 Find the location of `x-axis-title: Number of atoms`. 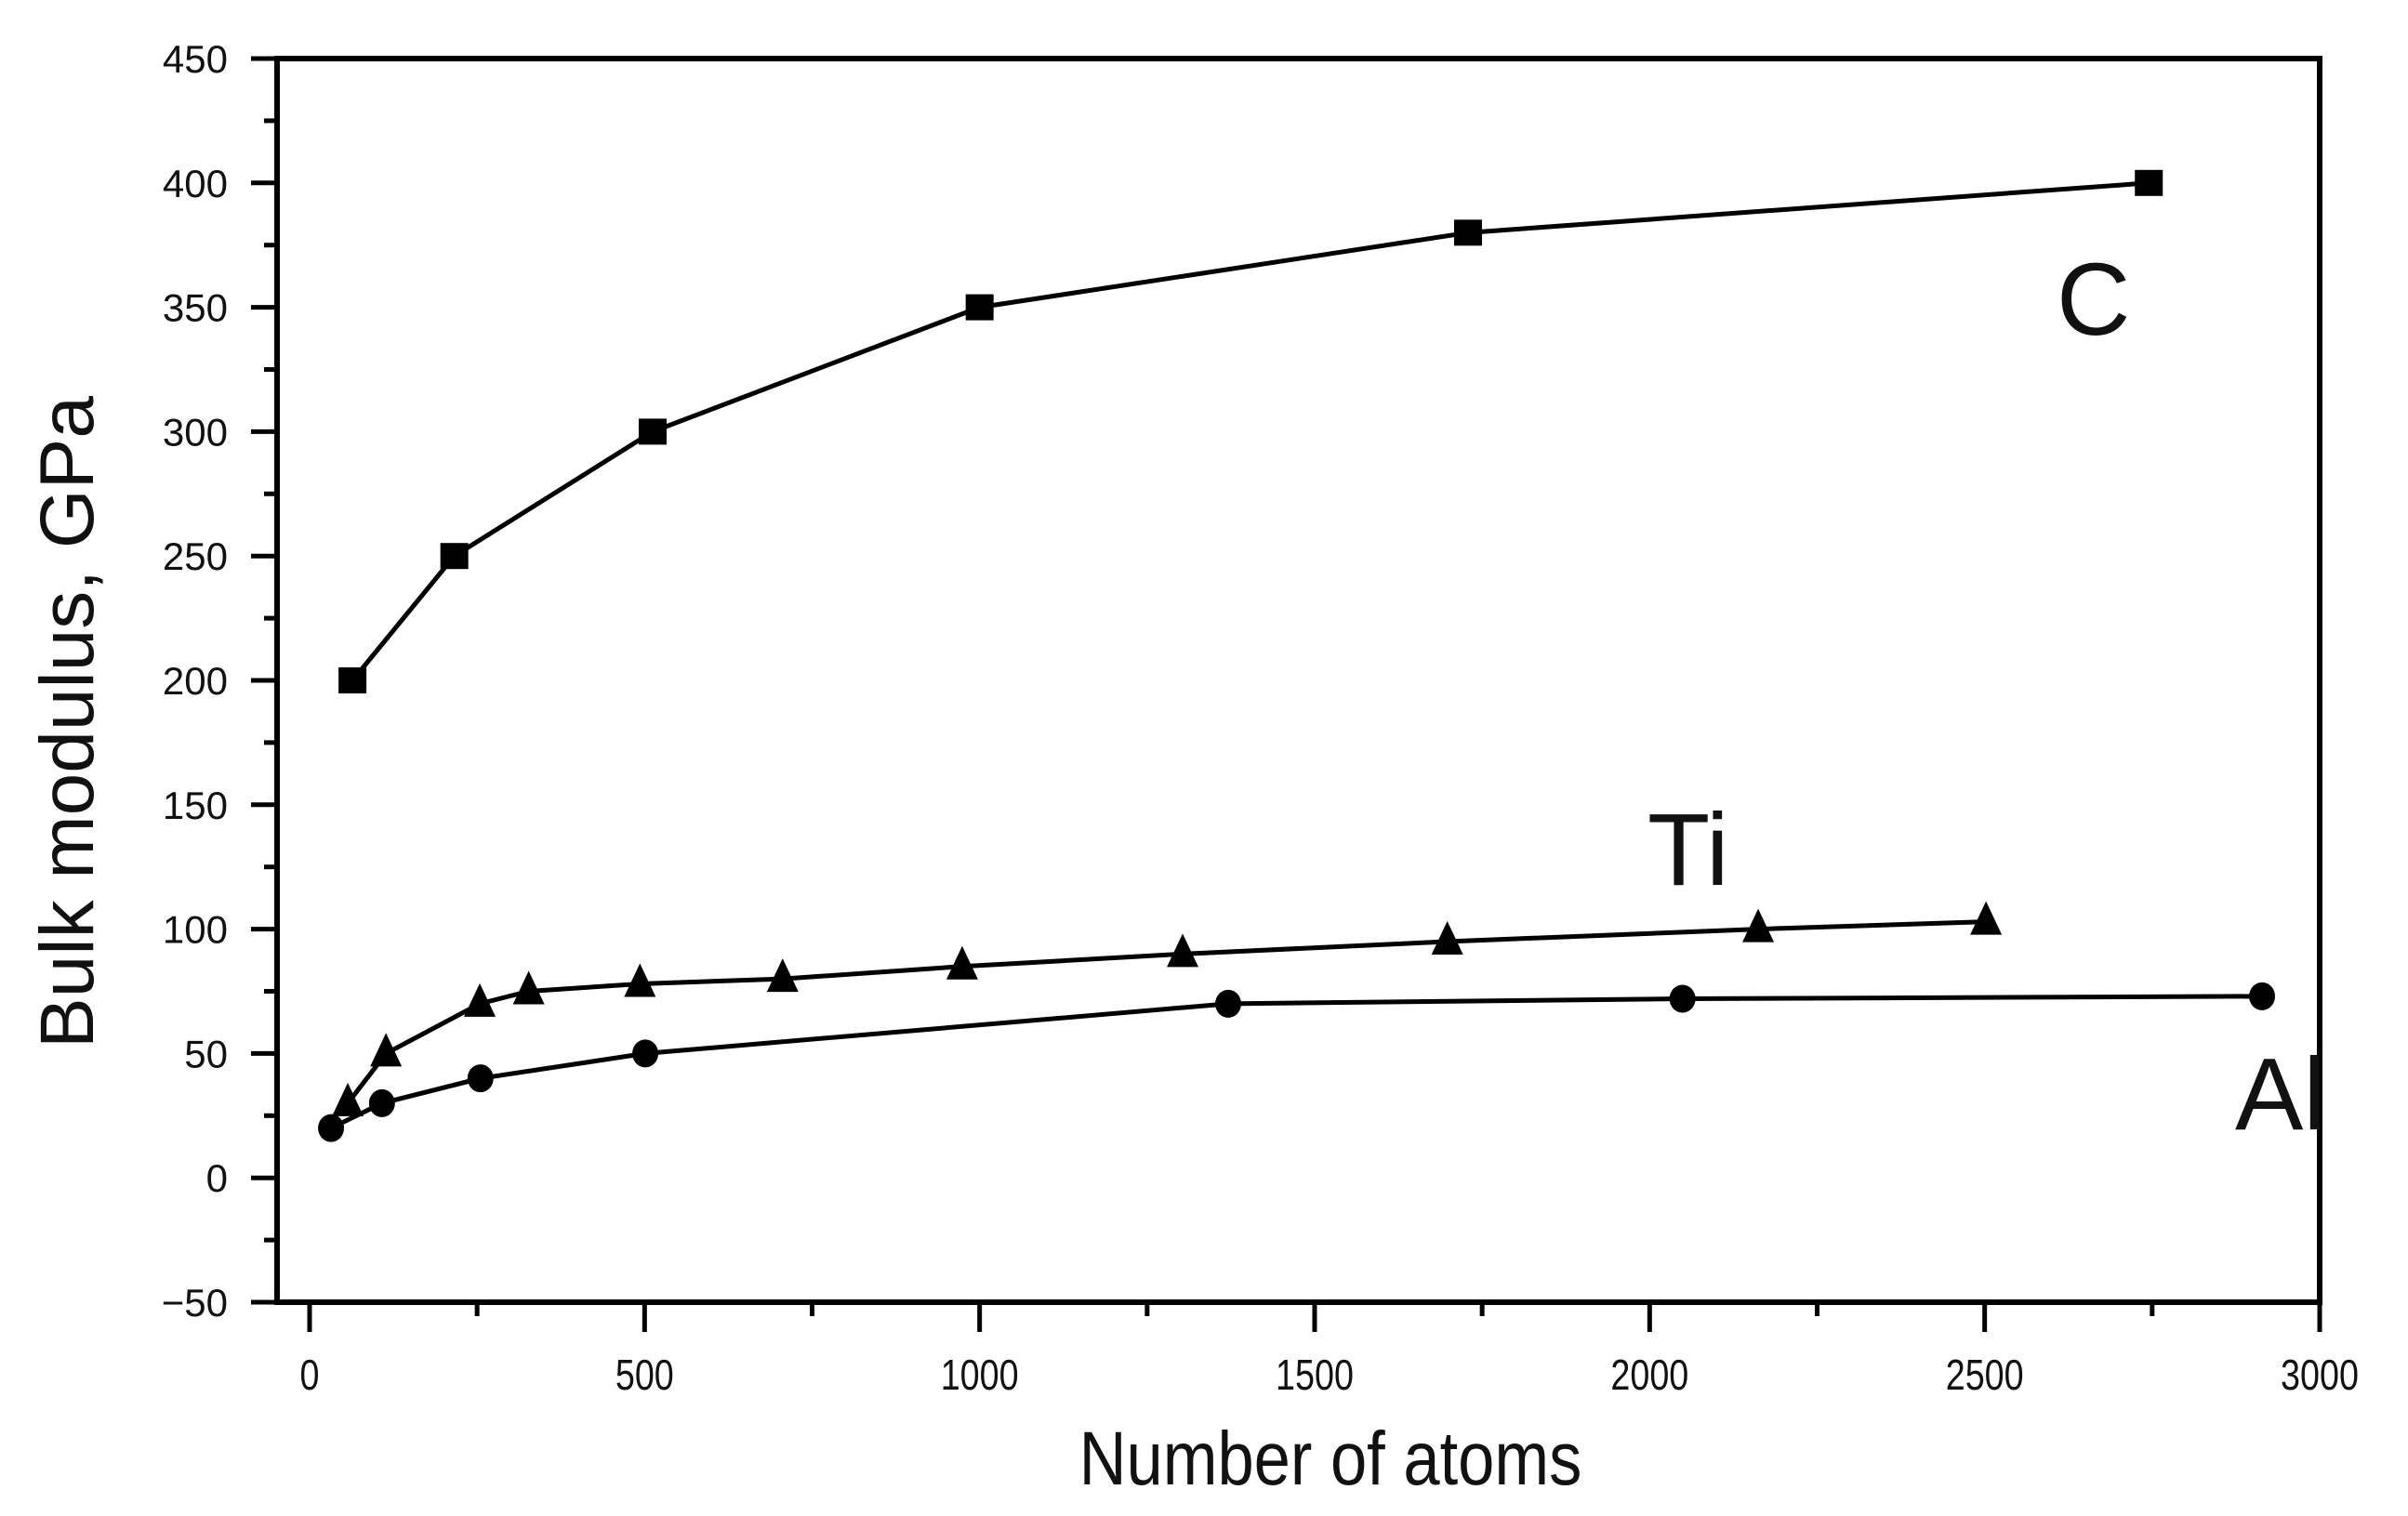

x-axis-title: Number of atoms is located at coordinates (1330, 1459).